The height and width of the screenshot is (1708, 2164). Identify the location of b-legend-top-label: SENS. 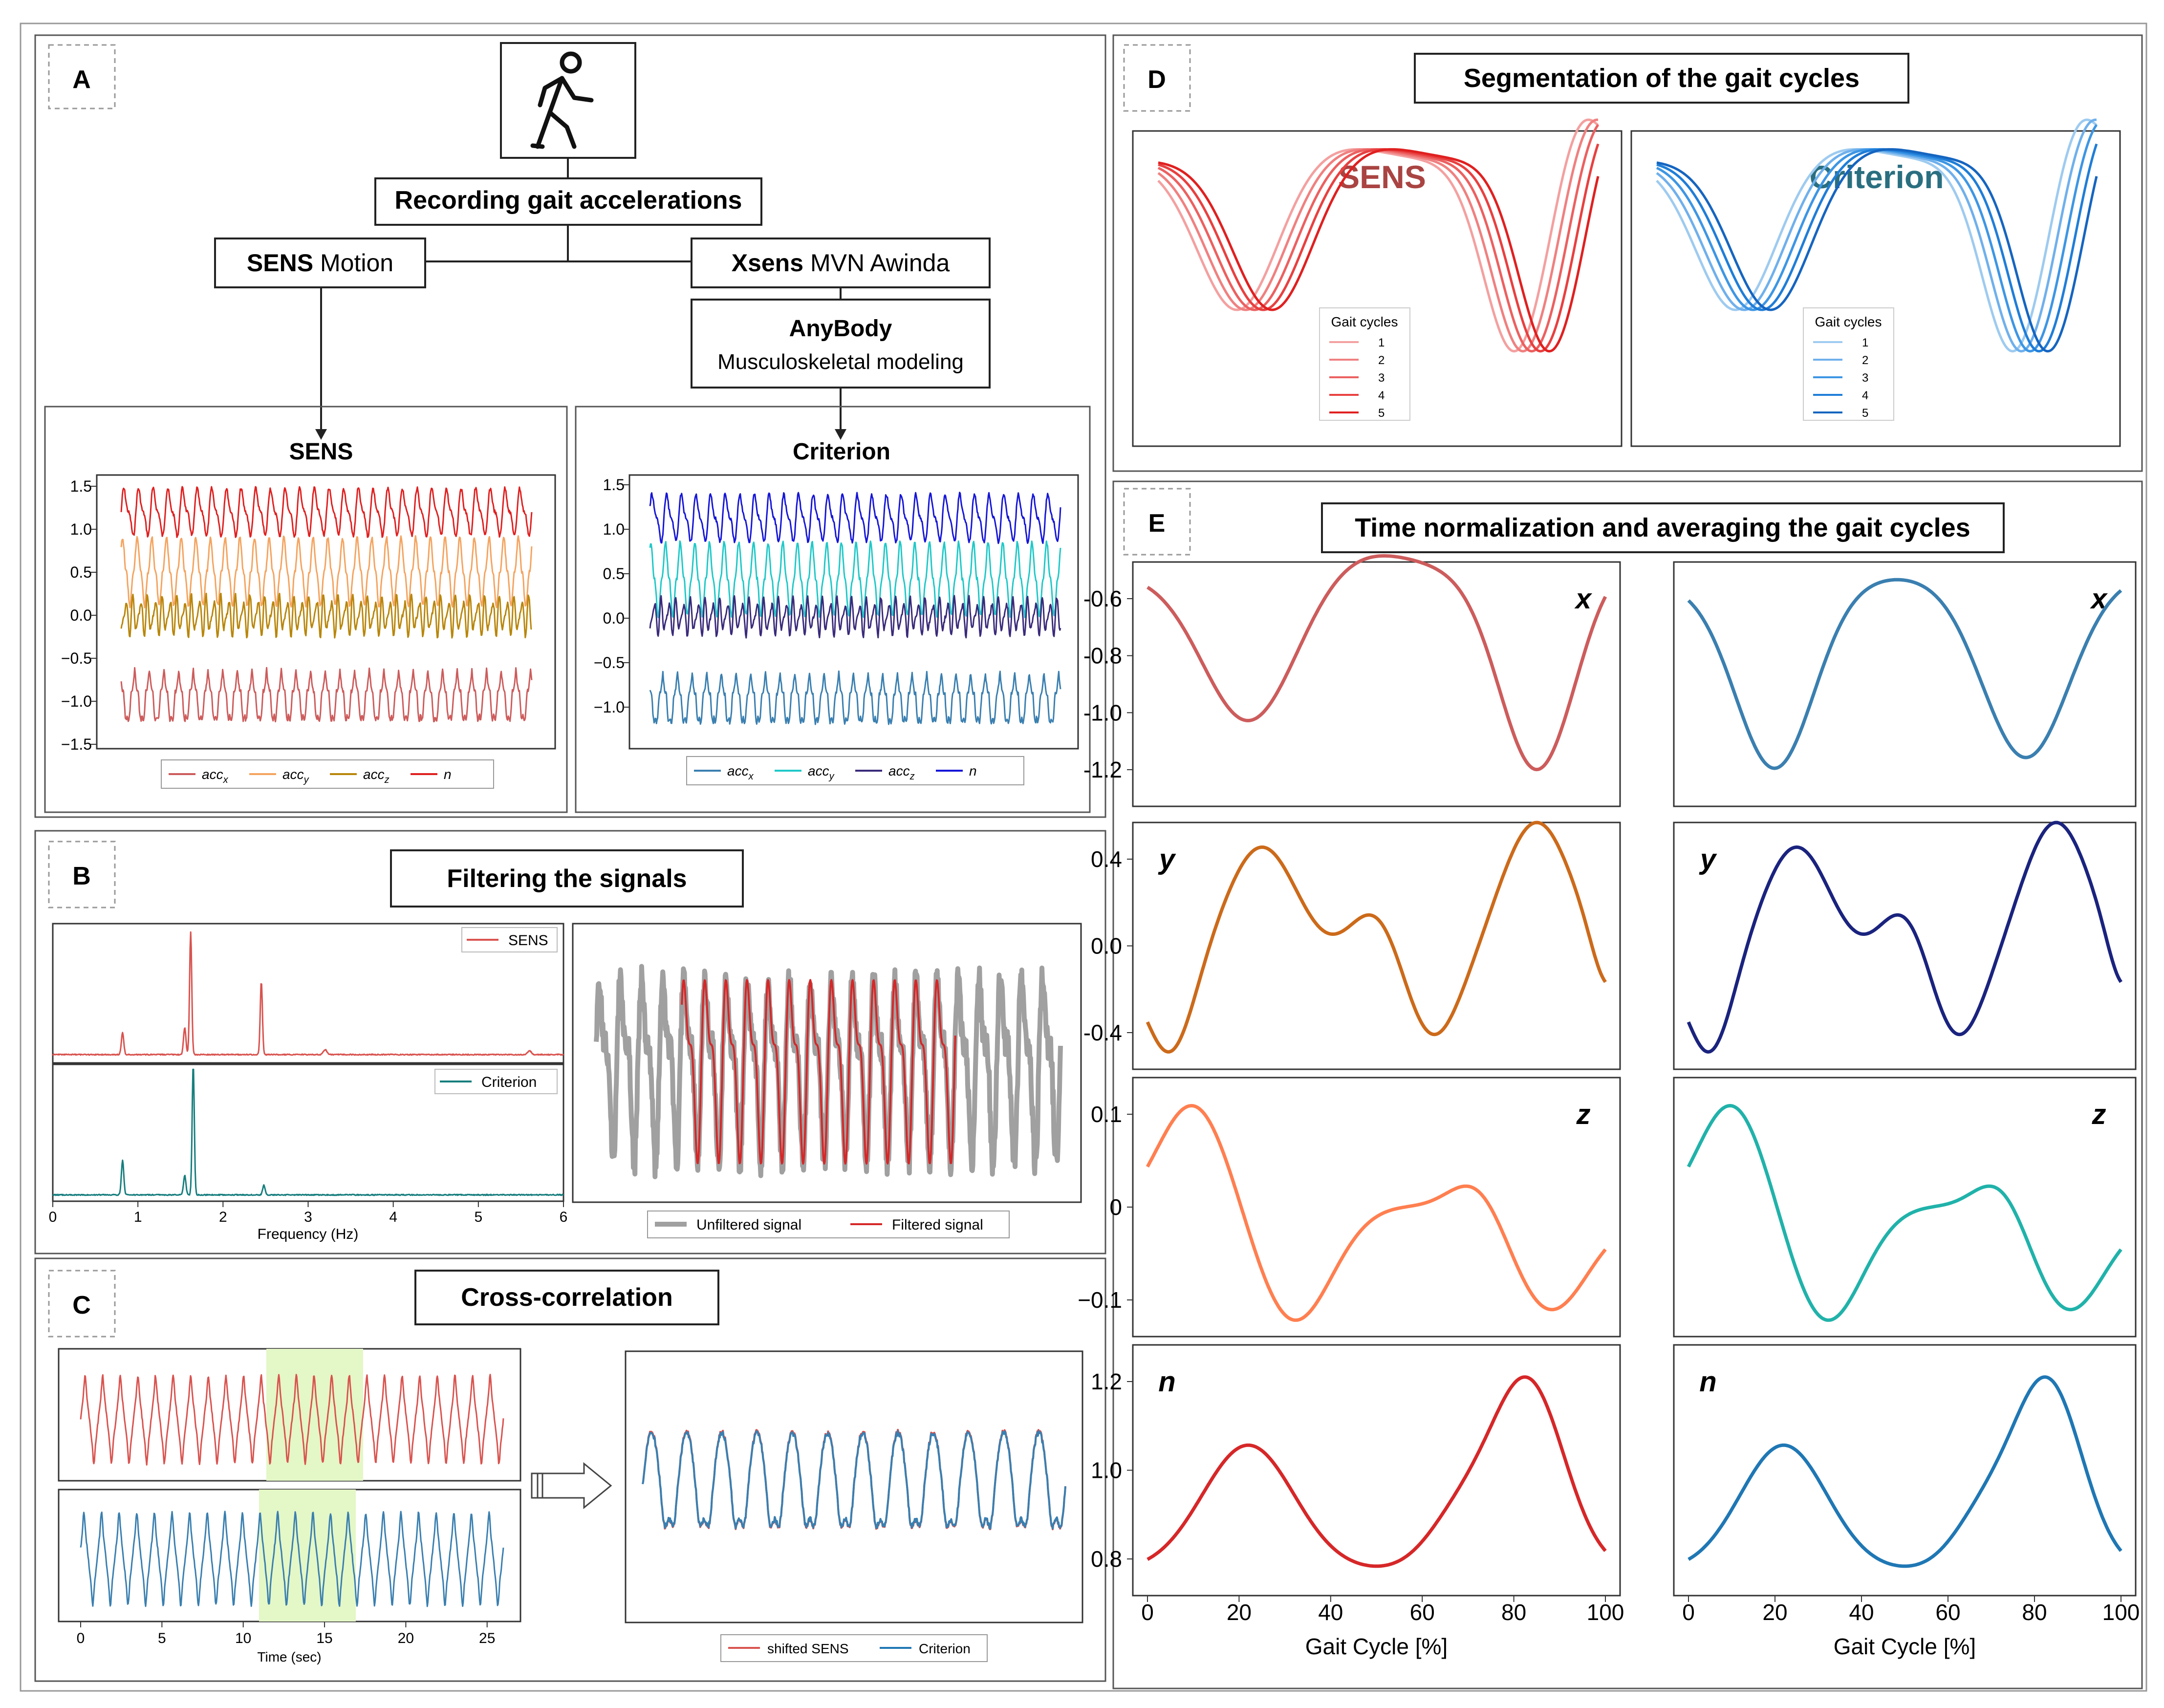
(528, 940).